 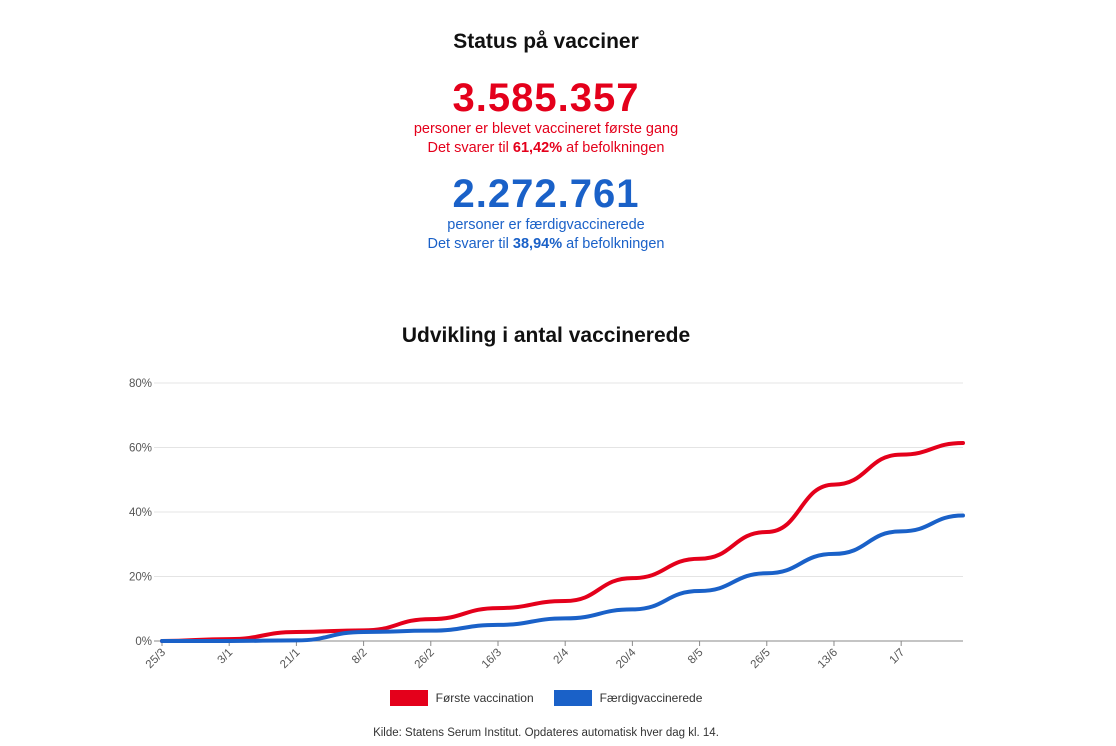 I want to click on series-line-completed, so click(x=562, y=578).